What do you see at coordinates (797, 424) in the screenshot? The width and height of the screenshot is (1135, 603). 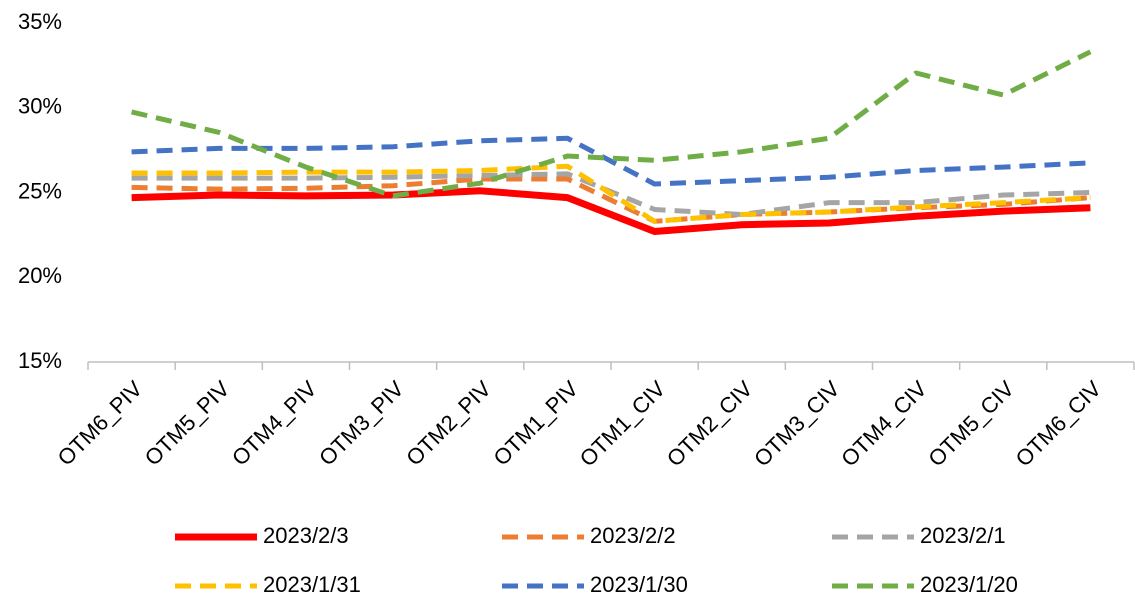 I see `x-tick-label: OTM3_CIV` at bounding box center [797, 424].